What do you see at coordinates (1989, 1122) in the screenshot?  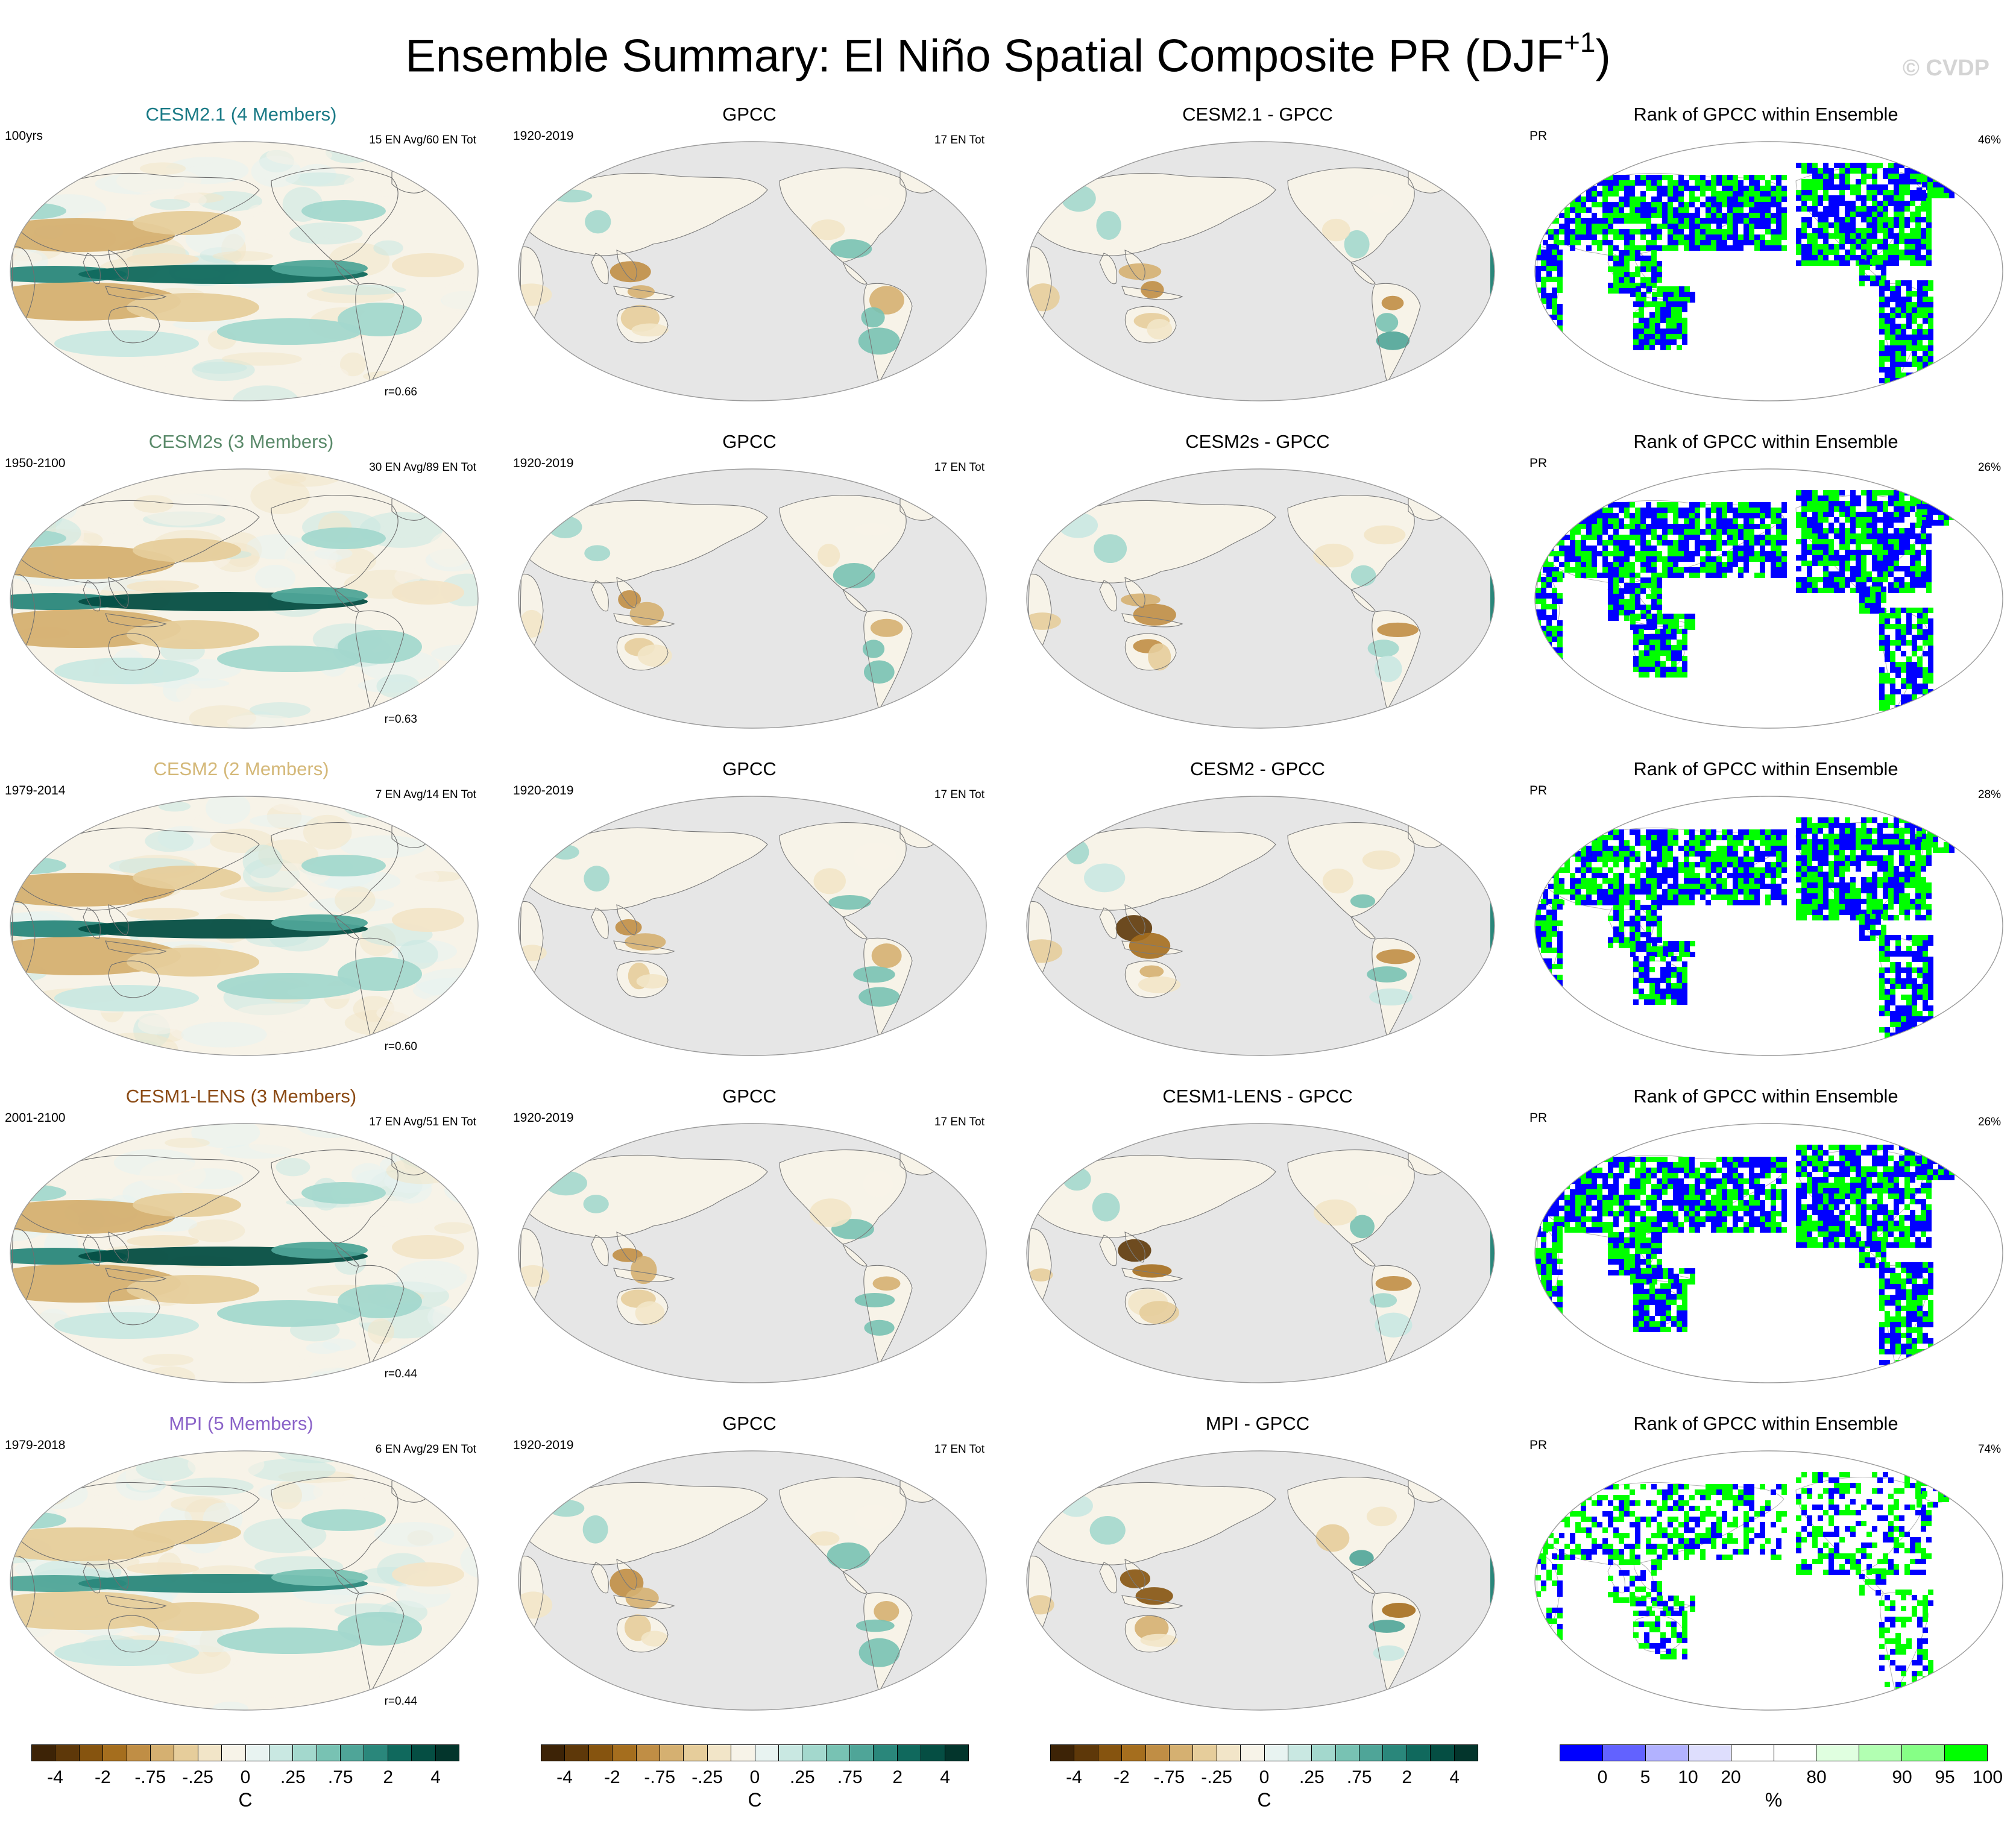 I see `rank-percent: 26%` at bounding box center [1989, 1122].